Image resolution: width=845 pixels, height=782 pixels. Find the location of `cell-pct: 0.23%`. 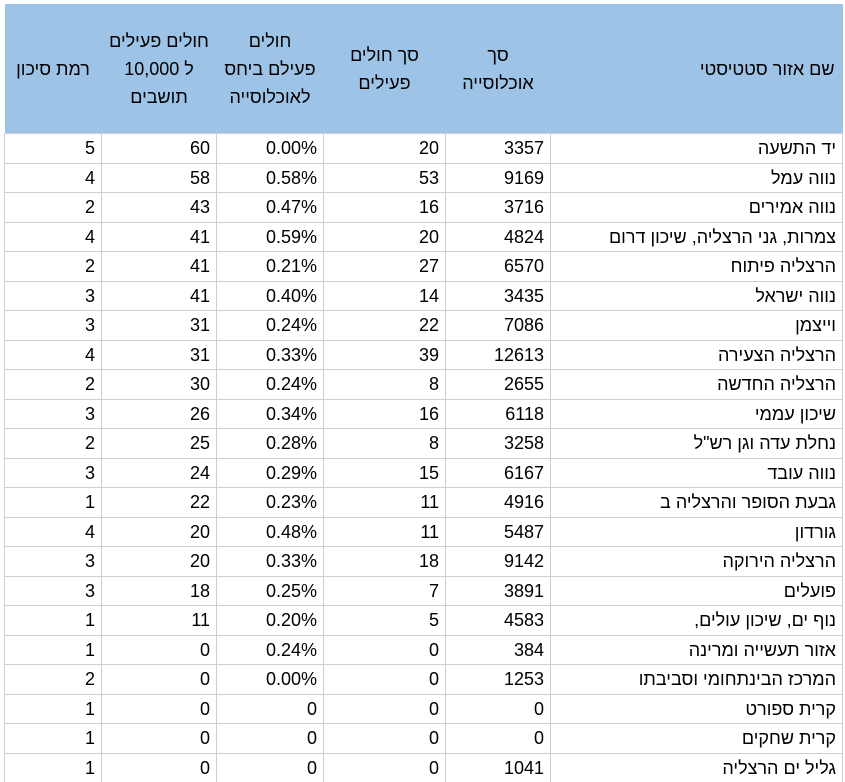

cell-pct: 0.23% is located at coordinates (270, 502).